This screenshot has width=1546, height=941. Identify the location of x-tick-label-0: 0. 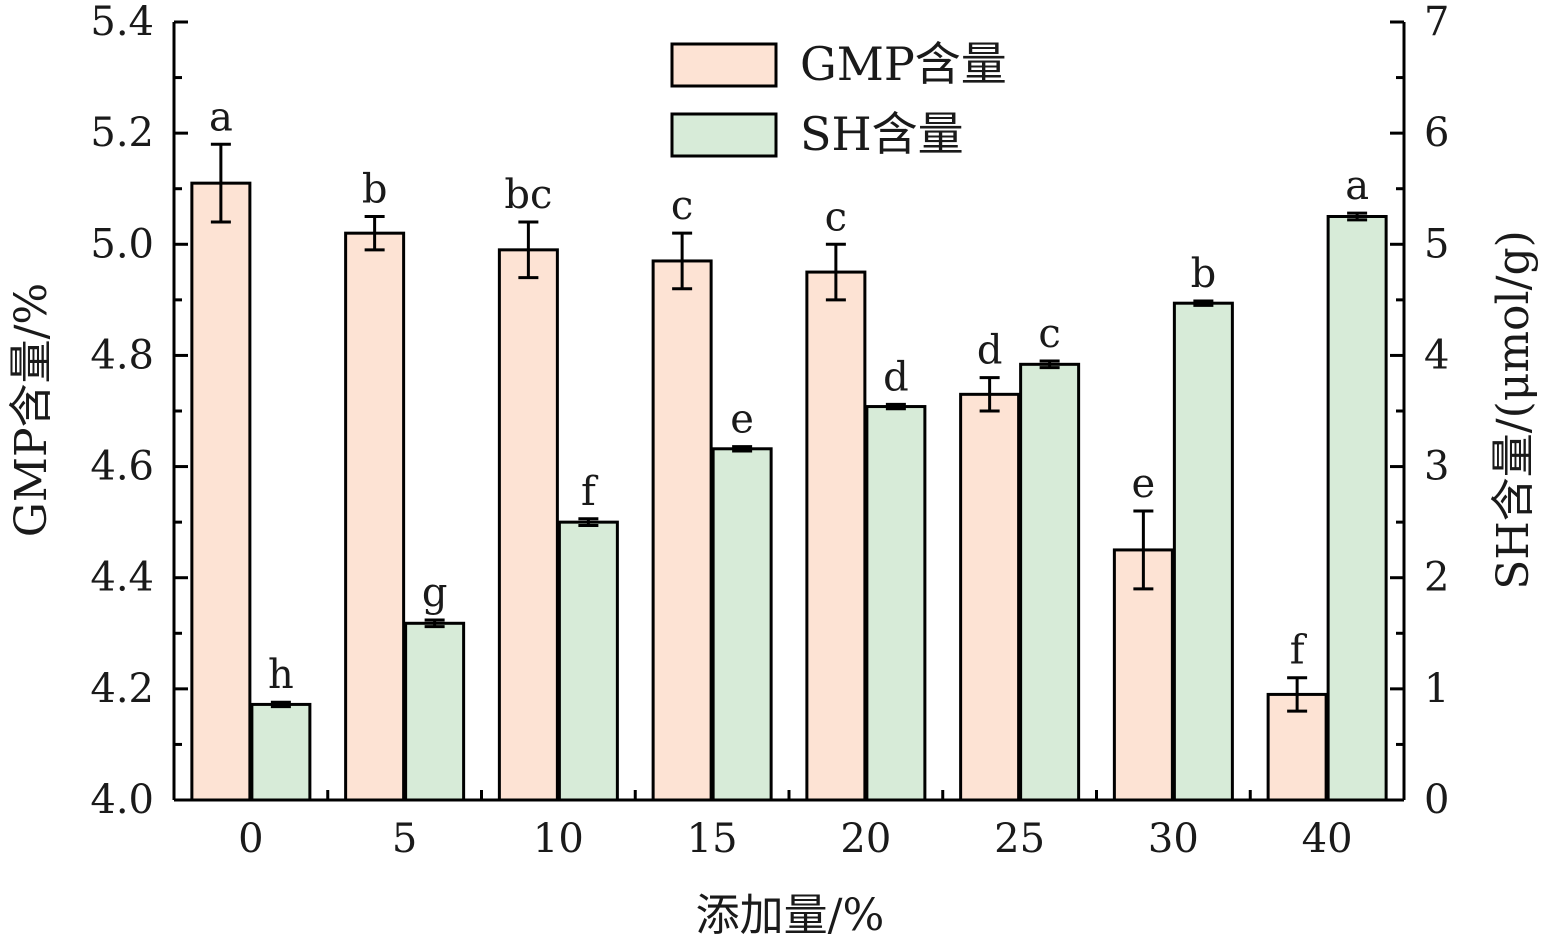
(250, 839).